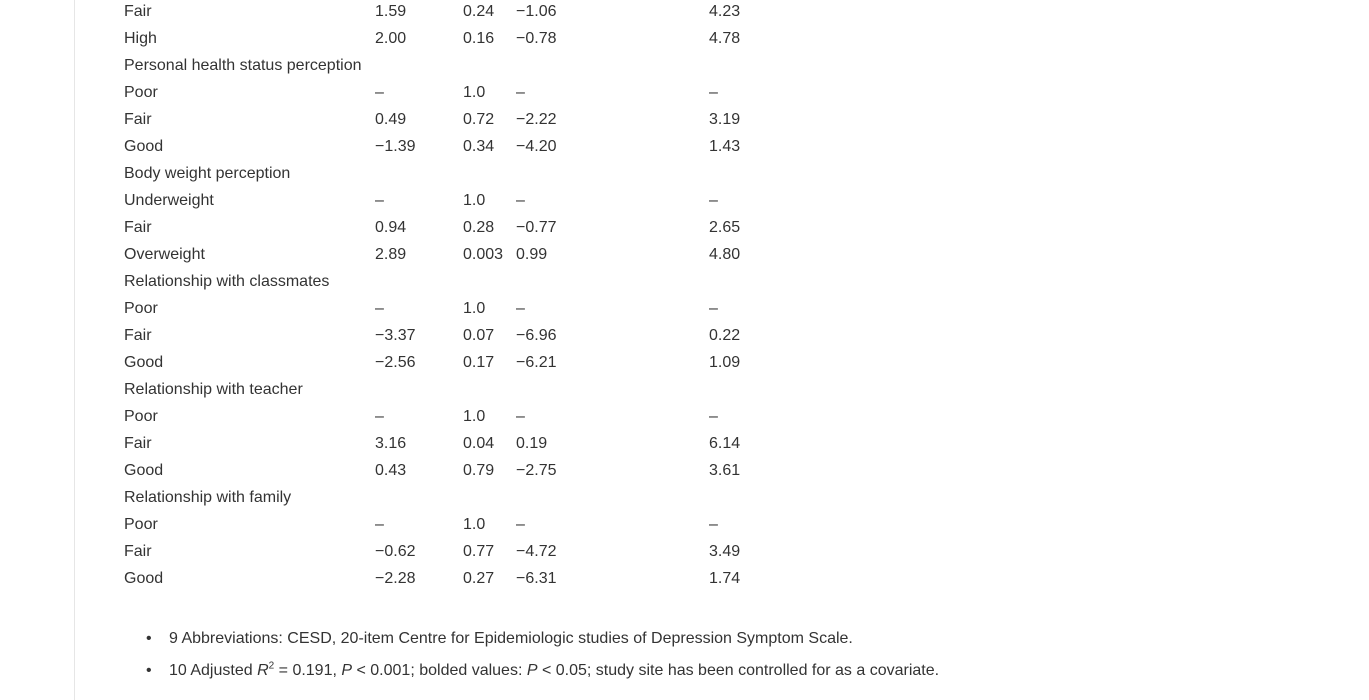 The width and height of the screenshot is (1369, 700). I want to click on cell-col2: 0.79, so click(479, 470).